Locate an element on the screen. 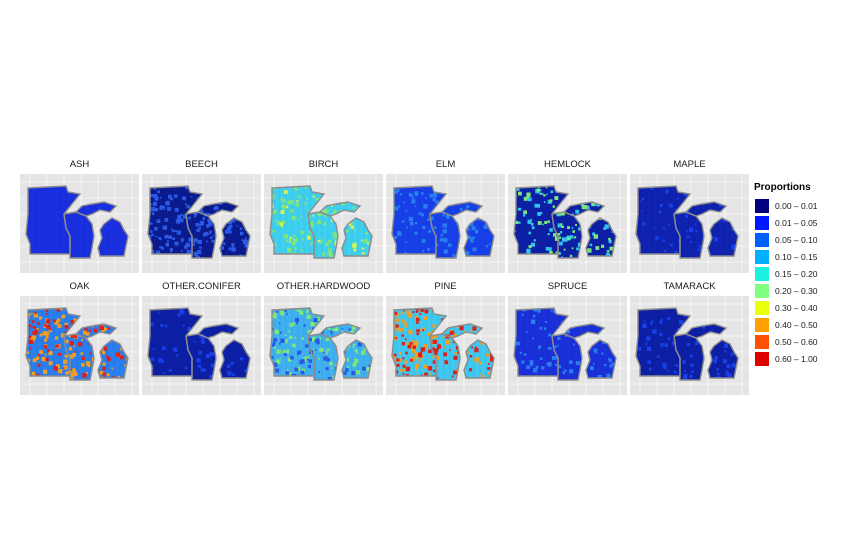  panel-title: ELM is located at coordinates (445, 164).